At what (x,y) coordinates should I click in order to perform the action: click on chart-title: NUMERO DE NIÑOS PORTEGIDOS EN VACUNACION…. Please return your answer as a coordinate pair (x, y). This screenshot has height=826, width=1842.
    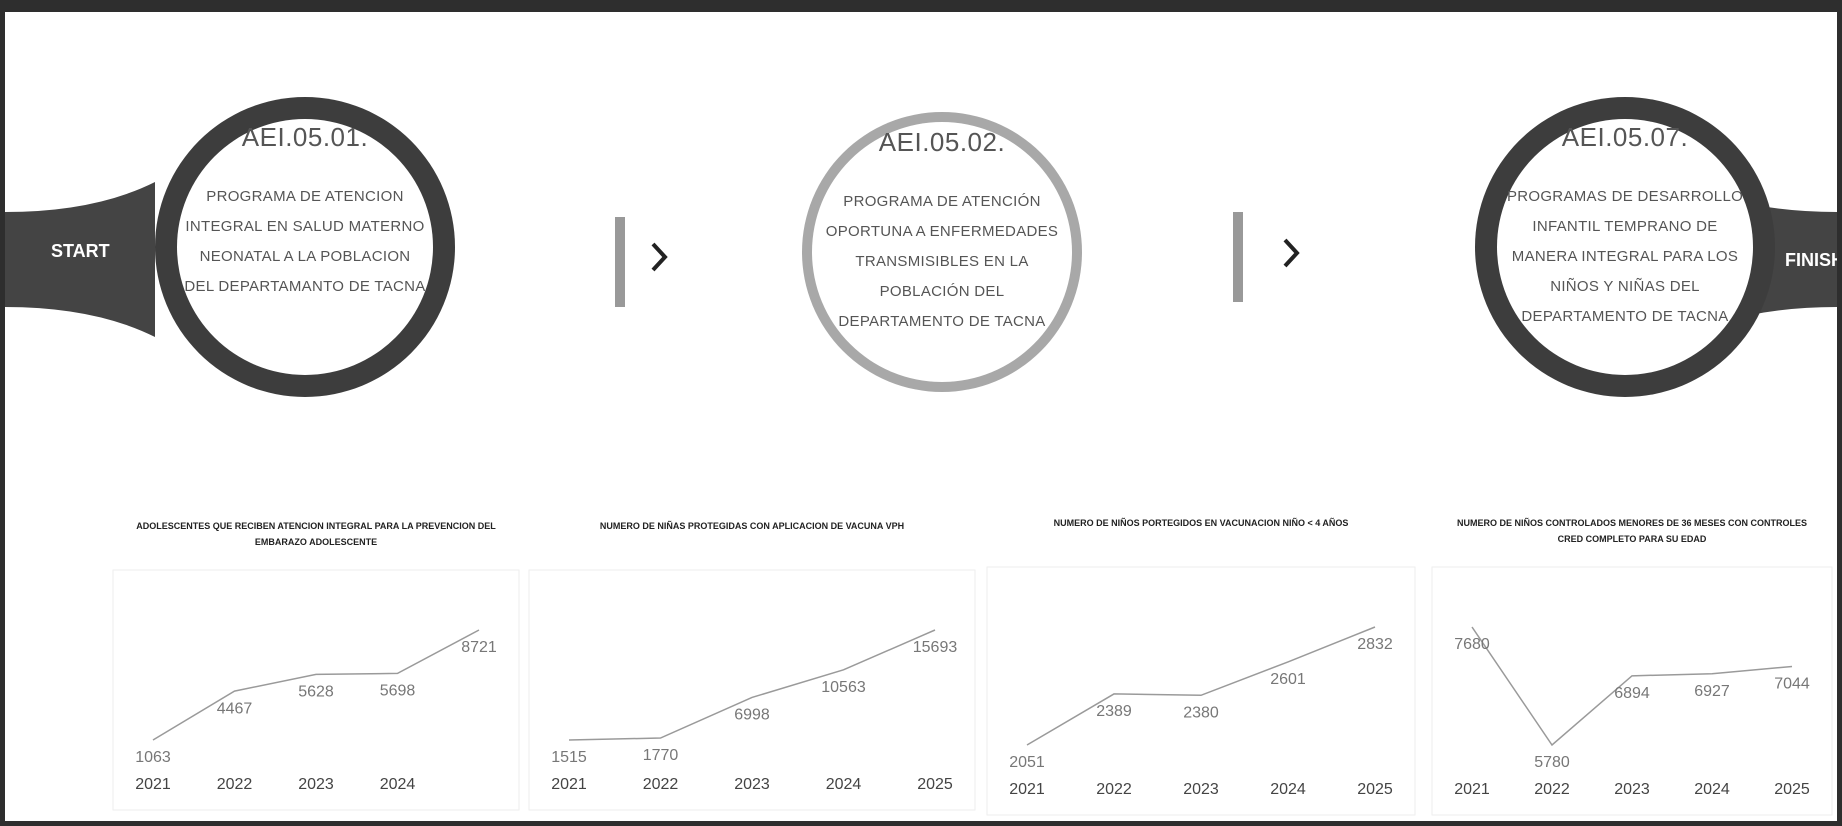
    Looking at the image, I should click on (1201, 523).